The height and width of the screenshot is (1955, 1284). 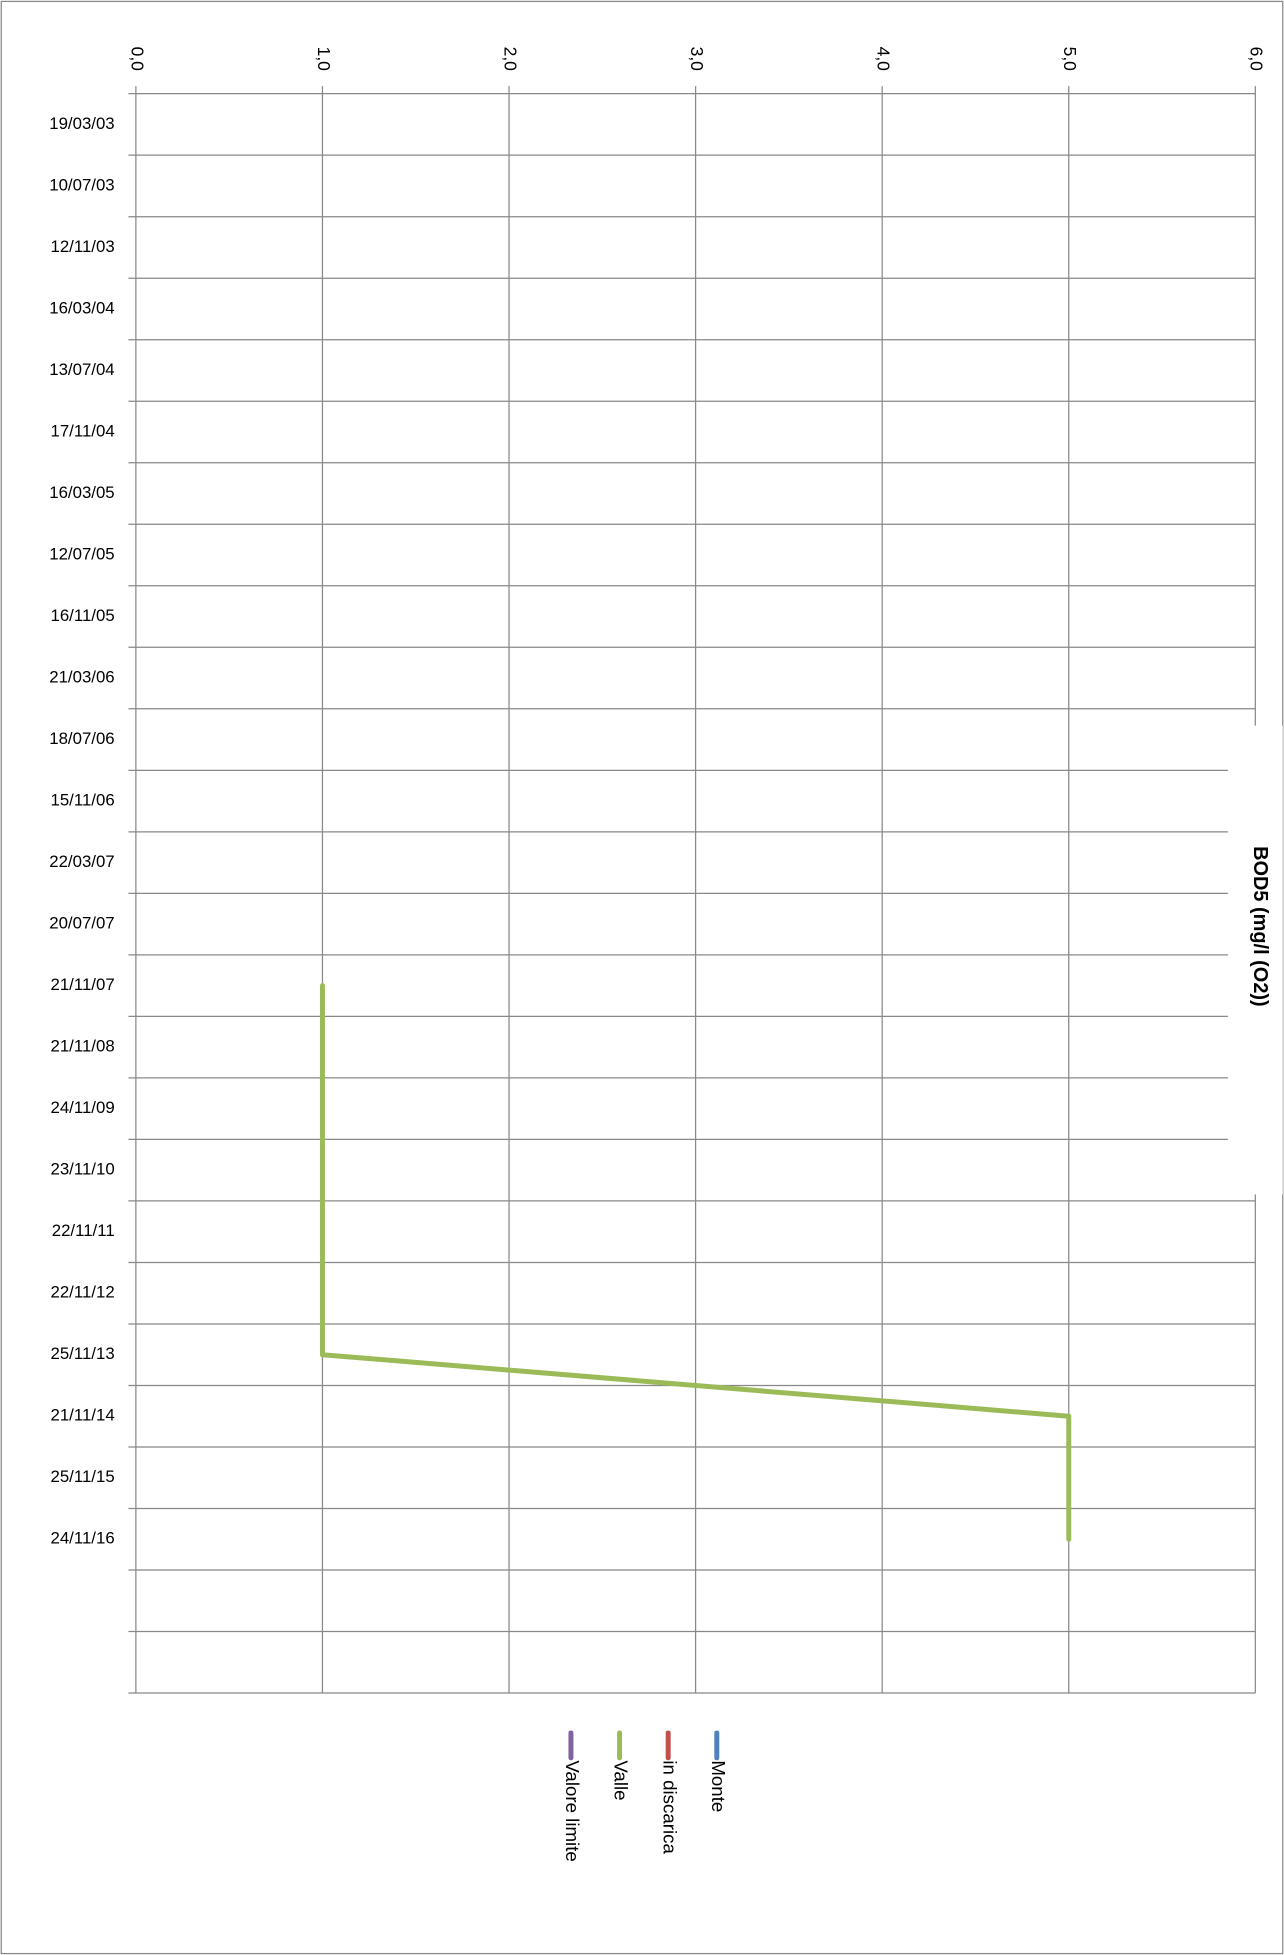 What do you see at coordinates (1257, 59) in the screenshot?
I see `value-tick-label: 6,0` at bounding box center [1257, 59].